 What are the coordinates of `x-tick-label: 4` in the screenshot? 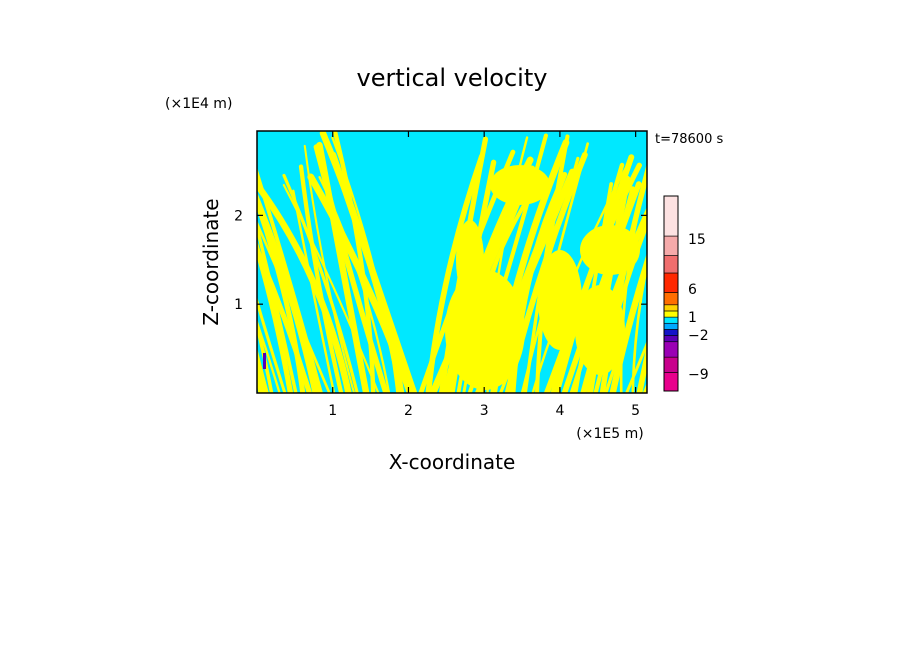 It's located at (559, 411).